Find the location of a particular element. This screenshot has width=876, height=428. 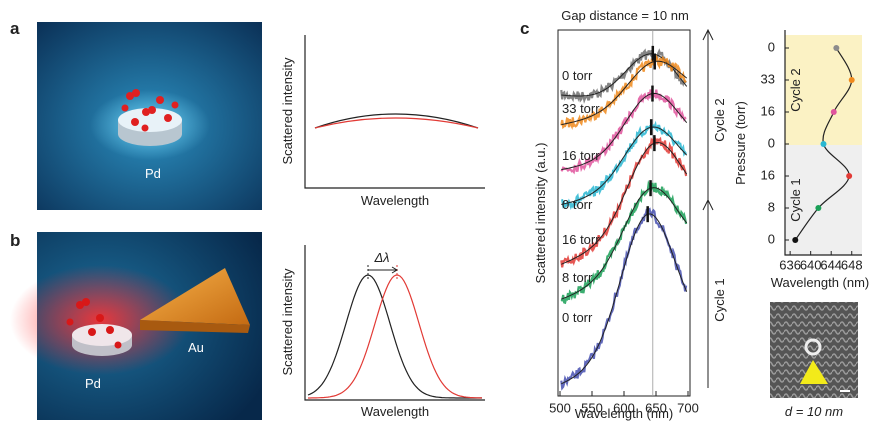

x-tick-label: 648 is located at coordinates (852, 265).